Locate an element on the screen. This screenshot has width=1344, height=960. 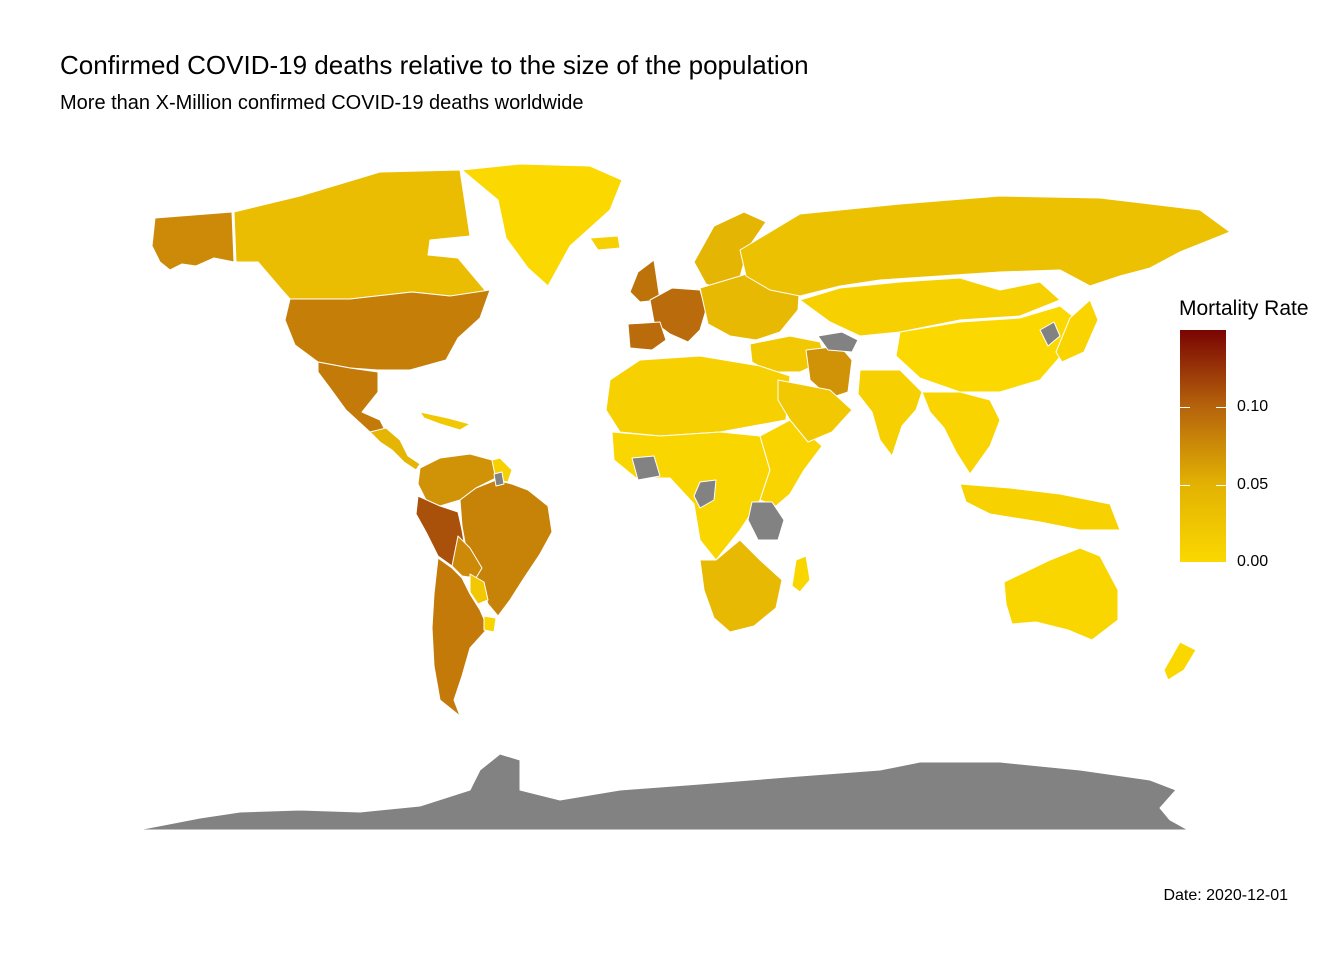
region-india is located at coordinates (890, 413).